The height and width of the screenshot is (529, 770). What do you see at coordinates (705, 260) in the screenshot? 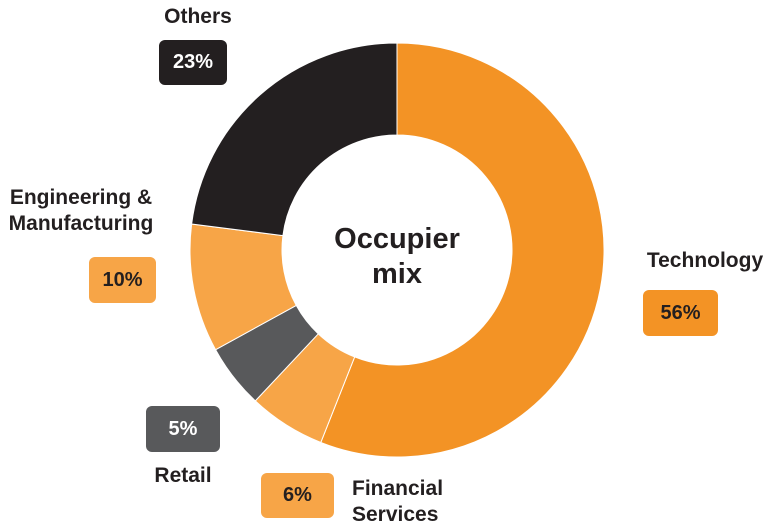
I see `category-label: Technology` at bounding box center [705, 260].